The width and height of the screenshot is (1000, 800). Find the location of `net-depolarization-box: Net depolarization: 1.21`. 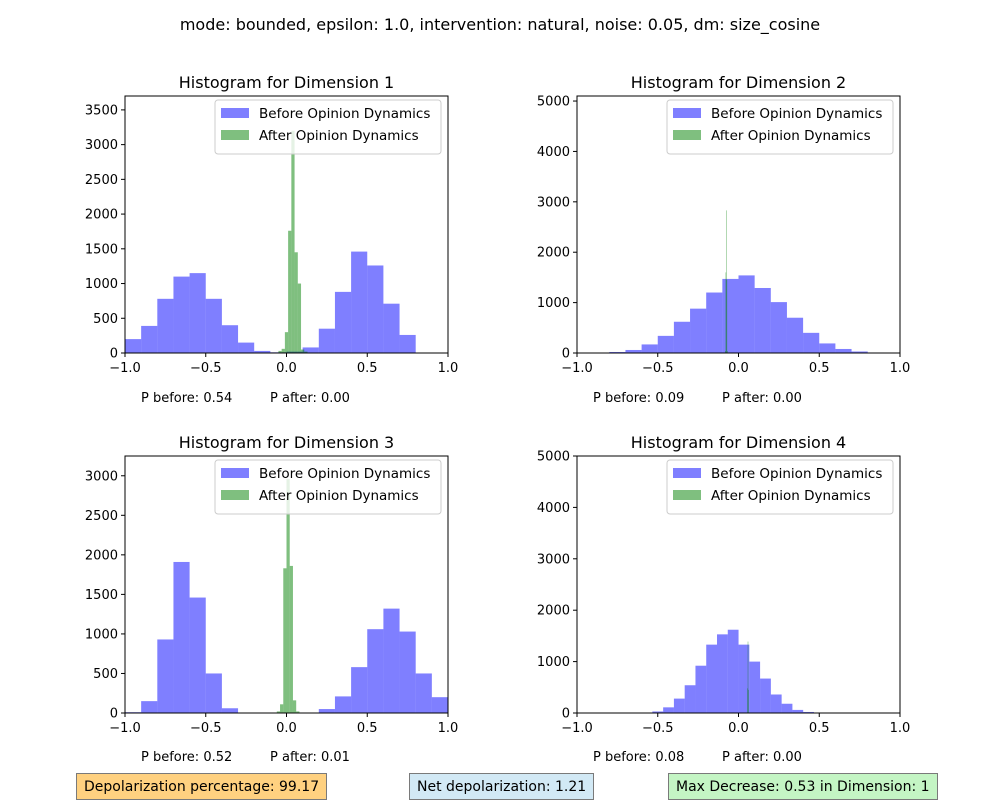

net-depolarization-box: Net depolarization: 1.21 is located at coordinates (502, 786).